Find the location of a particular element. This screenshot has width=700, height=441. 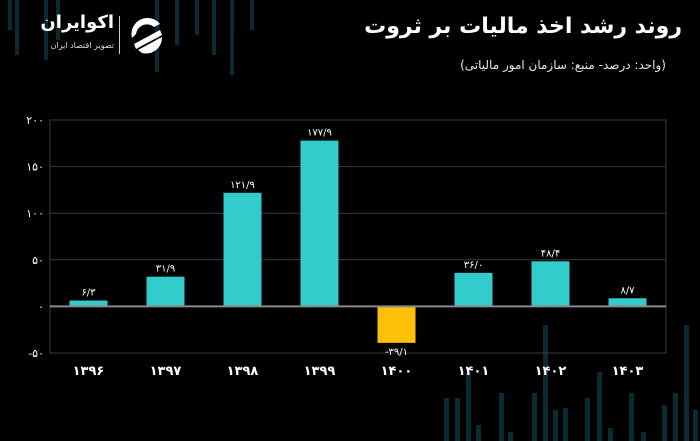

chart-title: روند رشد اخذ مالیات بر ثروت is located at coordinates (523, 26).